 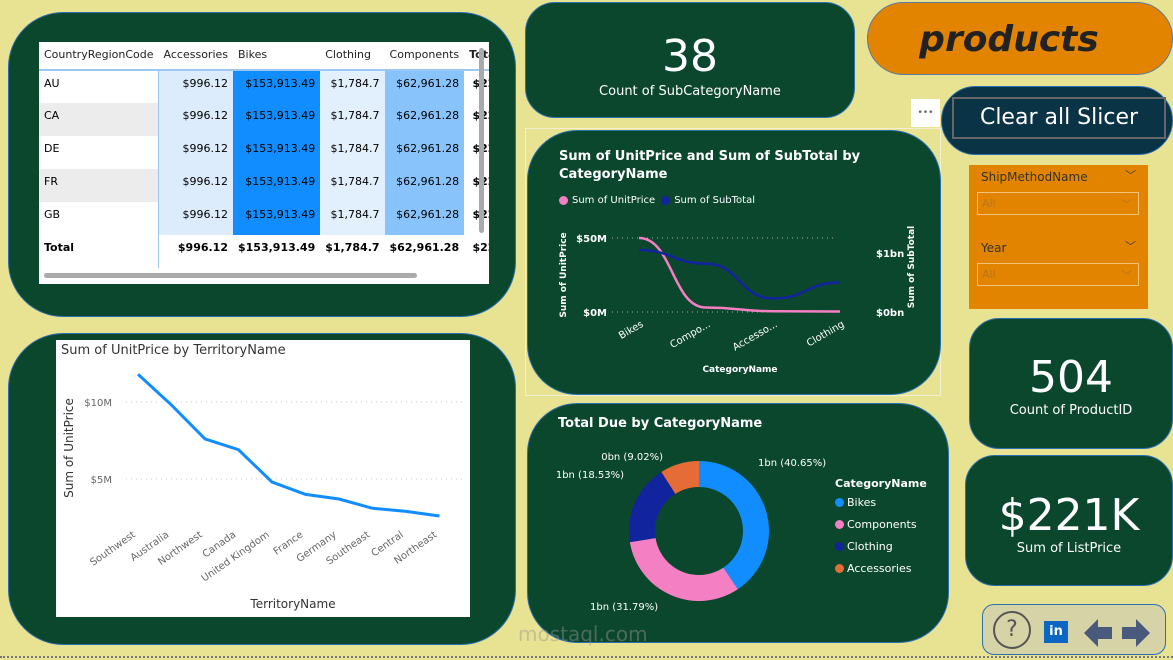 I want to click on legend-label: Components, so click(x=882, y=524).